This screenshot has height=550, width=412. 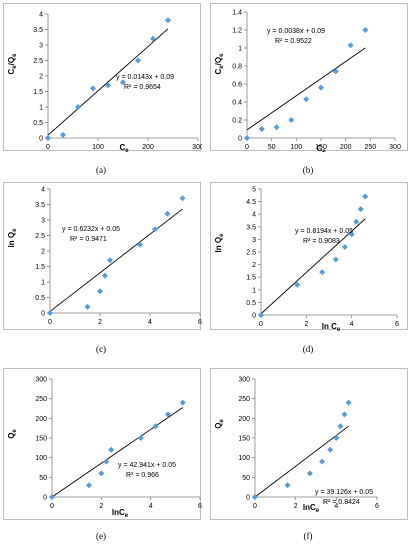 What do you see at coordinates (41, 399) in the screenshot?
I see `y-tick-label: 250` at bounding box center [41, 399].